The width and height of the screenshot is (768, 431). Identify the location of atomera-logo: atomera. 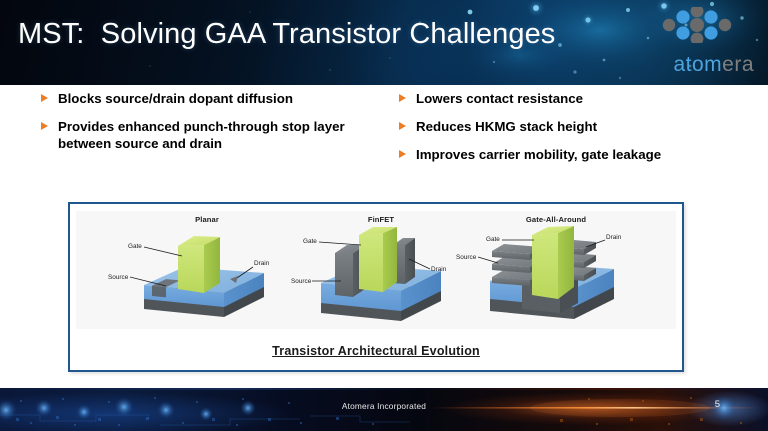
(694, 42).